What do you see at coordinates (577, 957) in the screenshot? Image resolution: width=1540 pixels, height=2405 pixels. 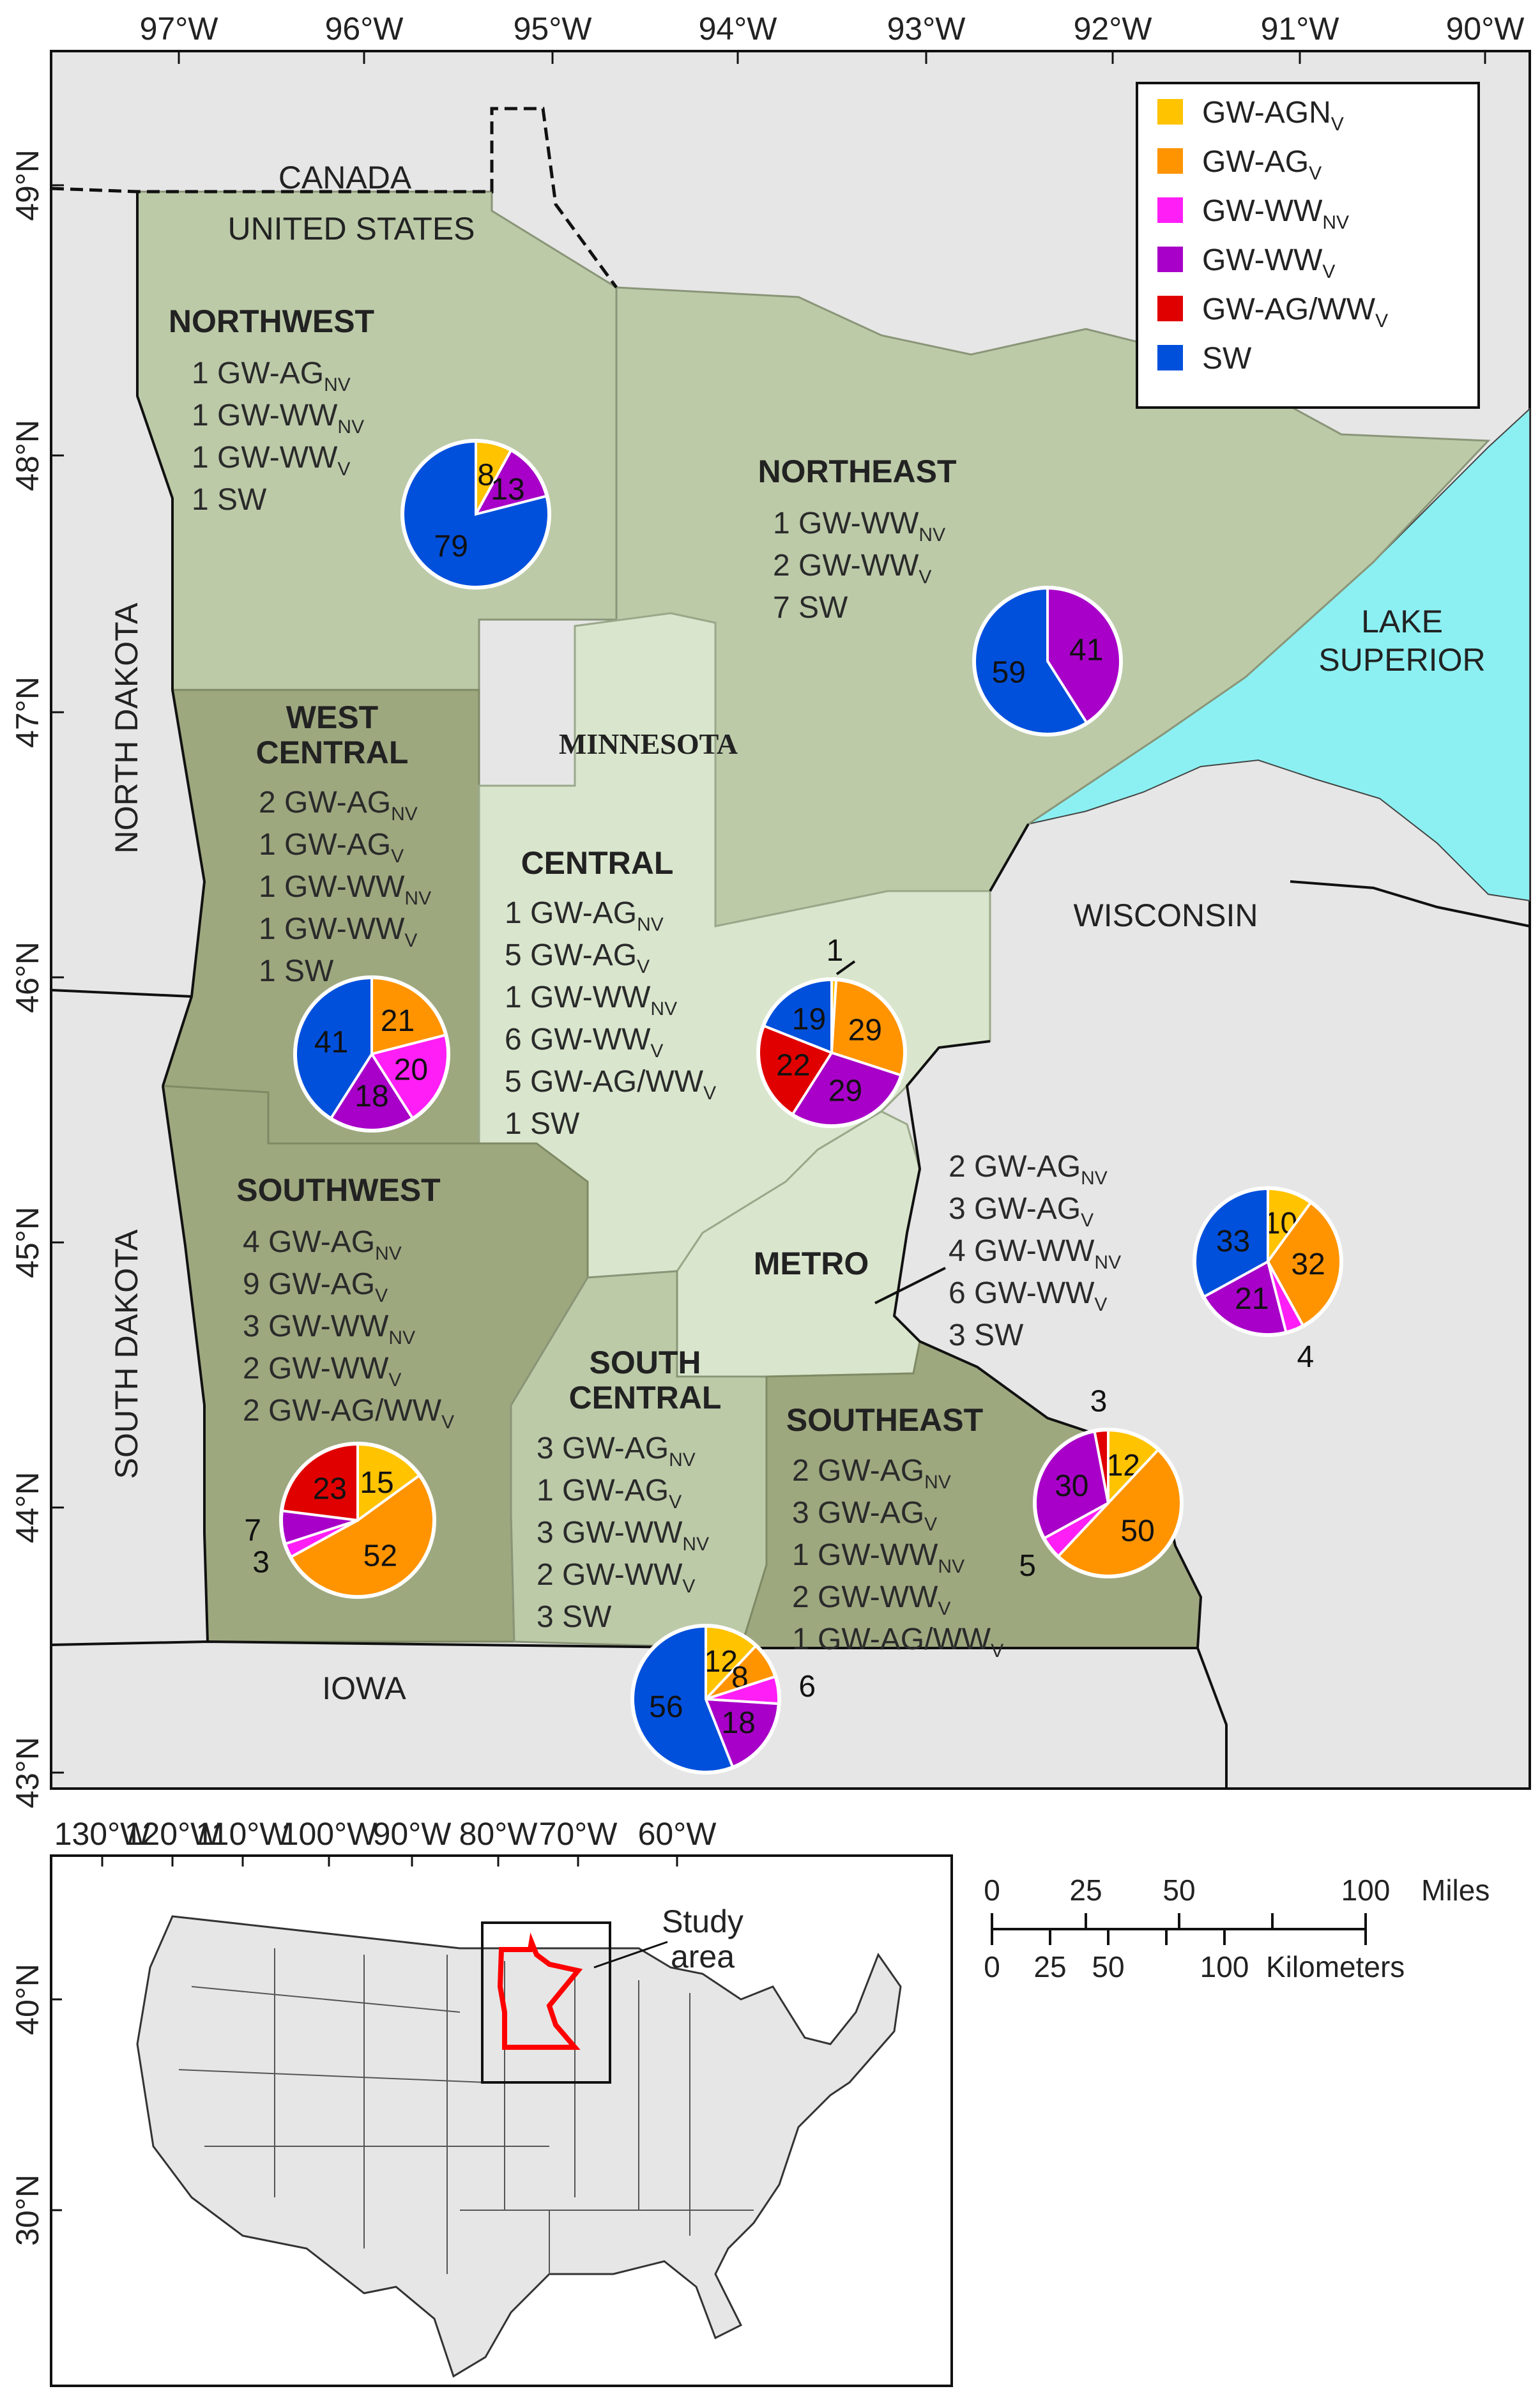 I see `region-count-central: 5 GW-AGV` at bounding box center [577, 957].